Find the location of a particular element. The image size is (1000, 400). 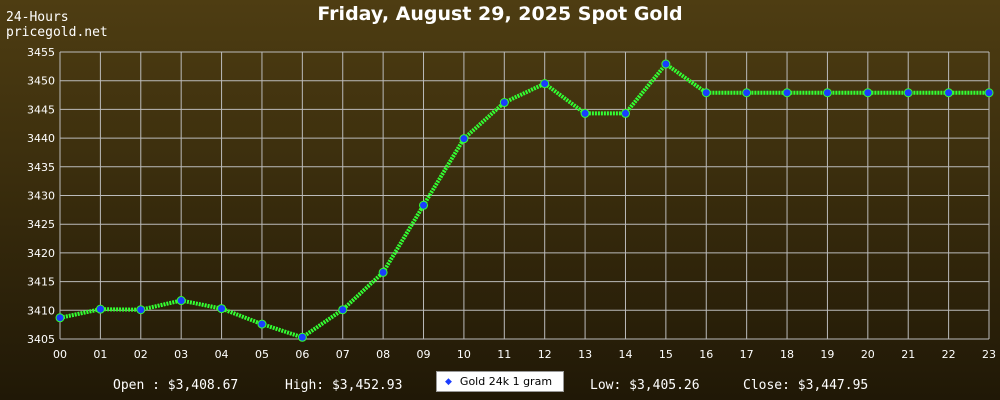

x-tick-label: 01 is located at coordinates (100, 354).